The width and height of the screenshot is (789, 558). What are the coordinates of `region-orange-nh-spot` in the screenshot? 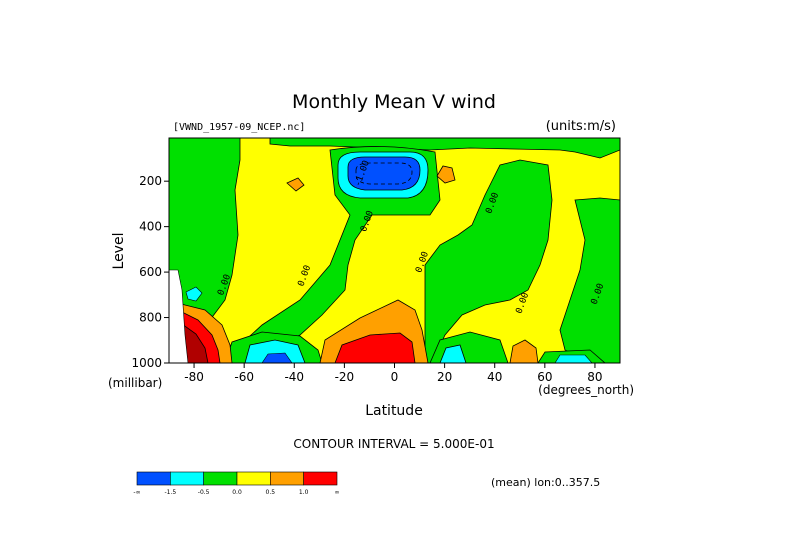 It's located at (446, 174).